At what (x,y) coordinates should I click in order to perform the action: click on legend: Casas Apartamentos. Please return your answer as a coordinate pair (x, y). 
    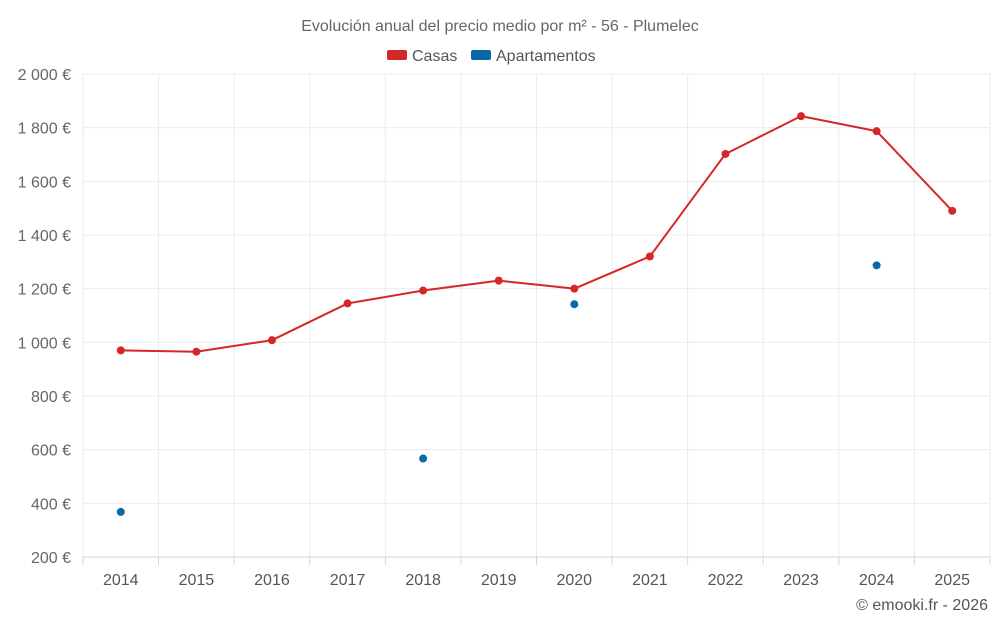
    Looking at the image, I should click on (491, 56).